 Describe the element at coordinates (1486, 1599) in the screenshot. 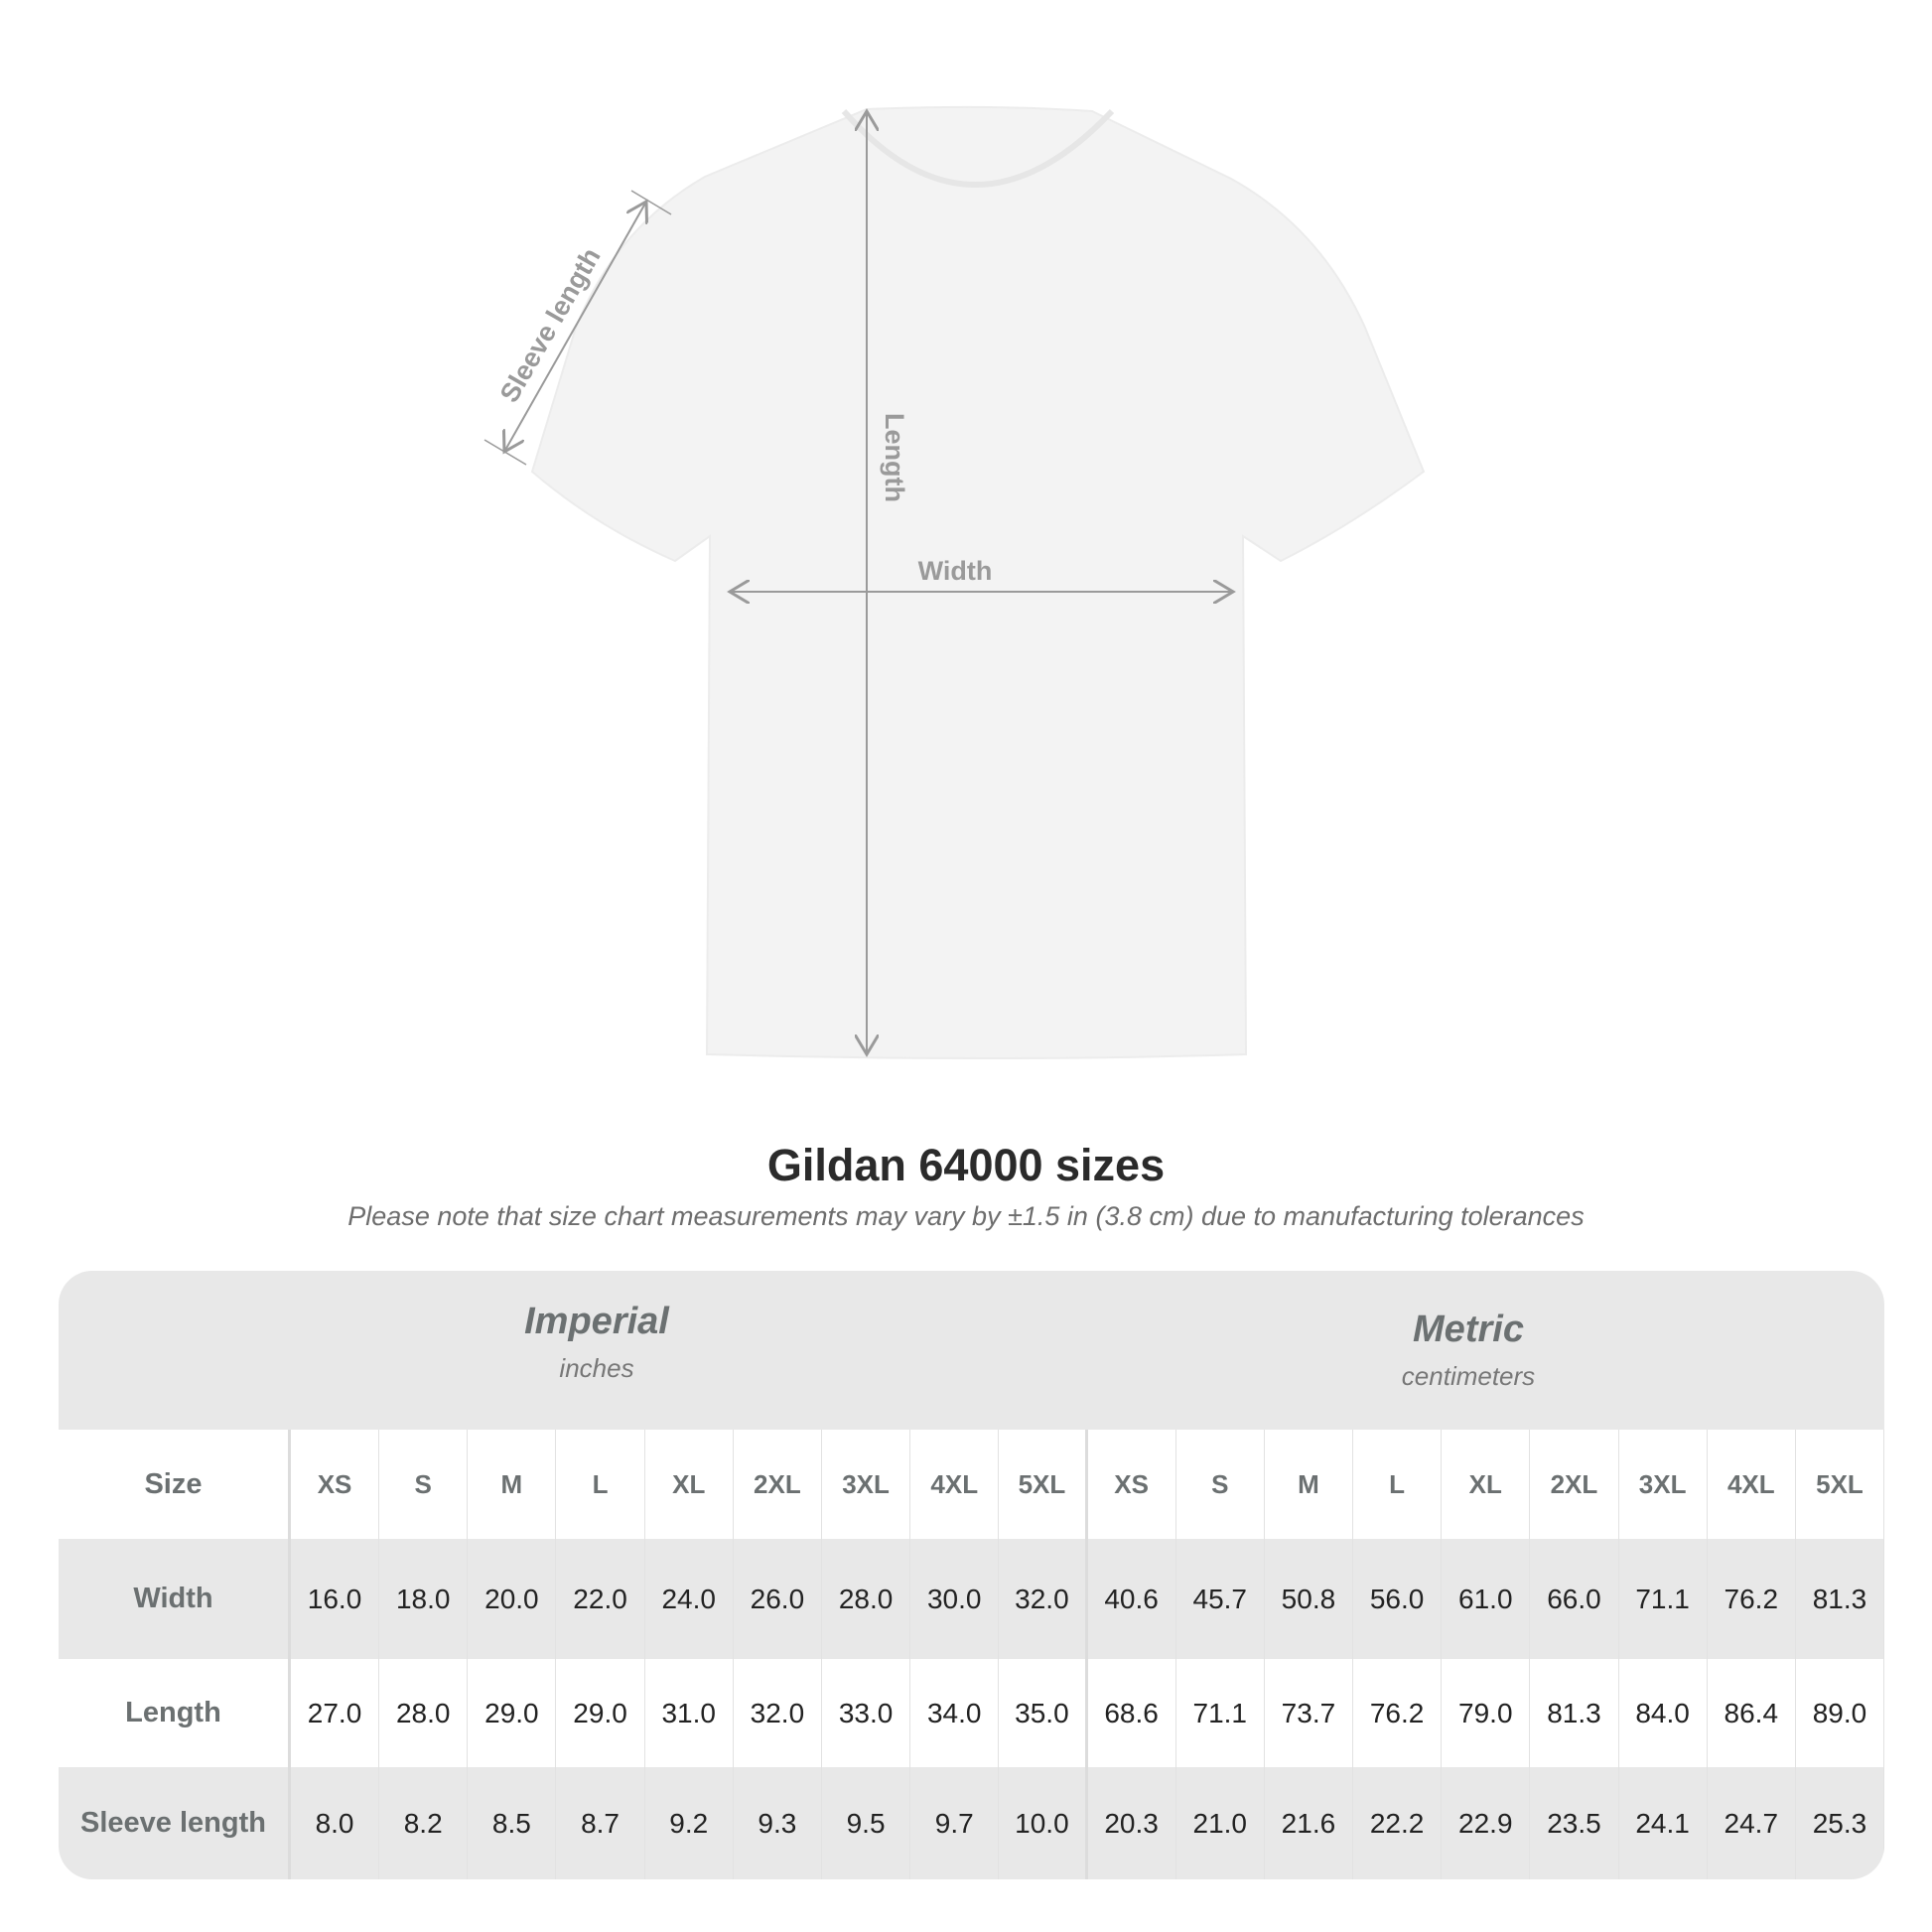

I see `table-cell: 61.0` at that location.